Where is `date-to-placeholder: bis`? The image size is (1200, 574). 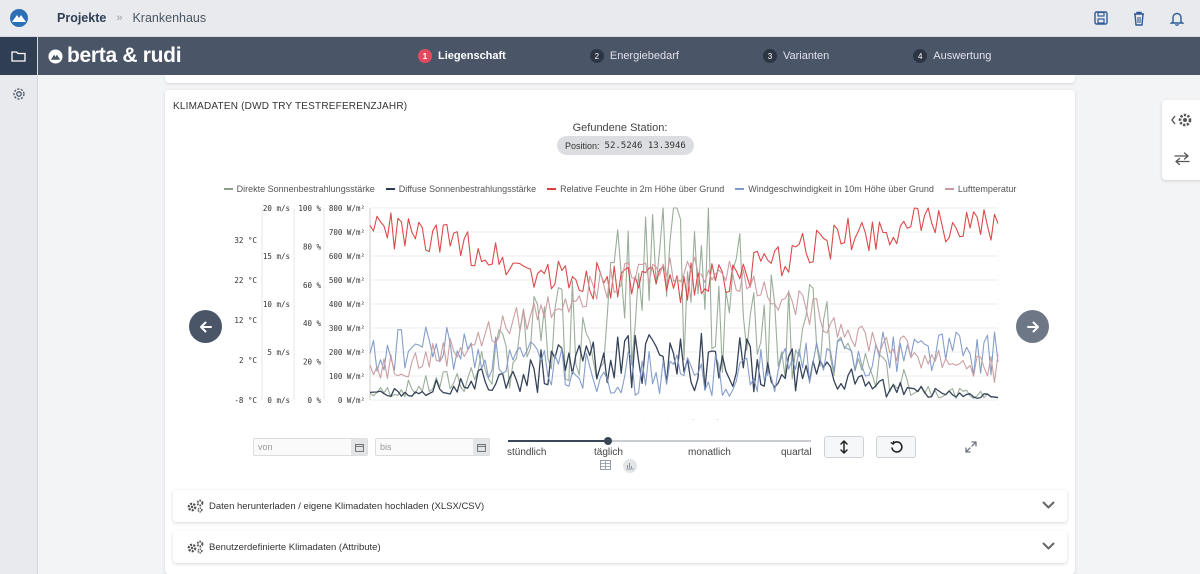
date-to-placeholder: bis is located at coordinates (386, 447).